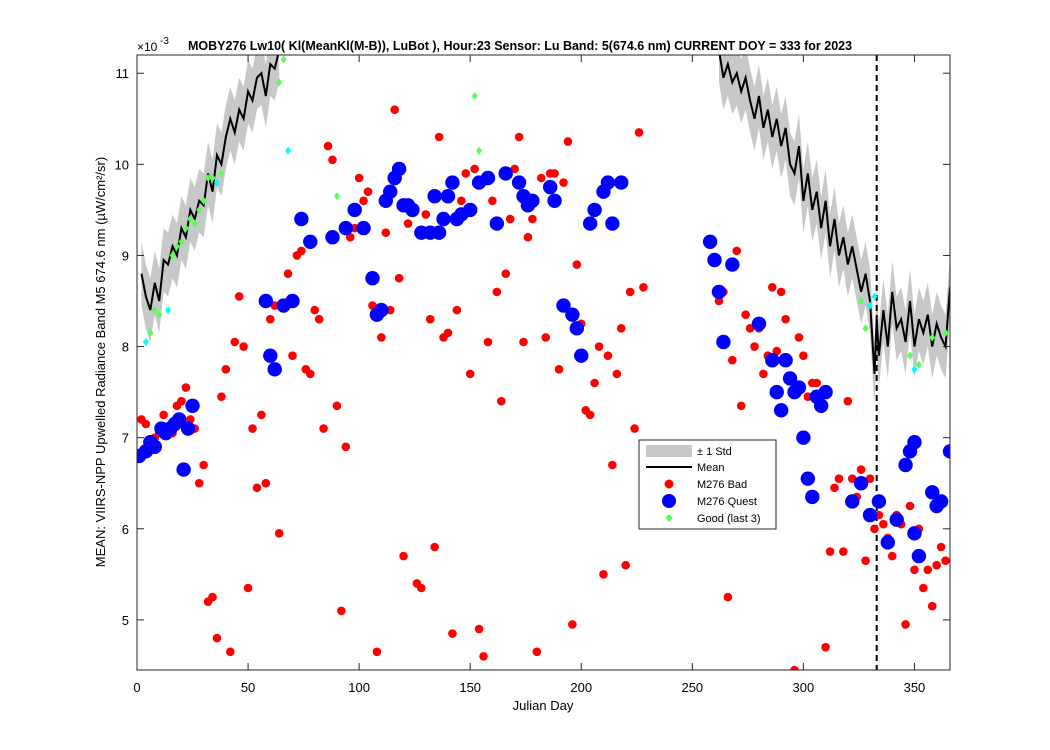  I want to click on x-tick-label: 100, so click(359, 687).